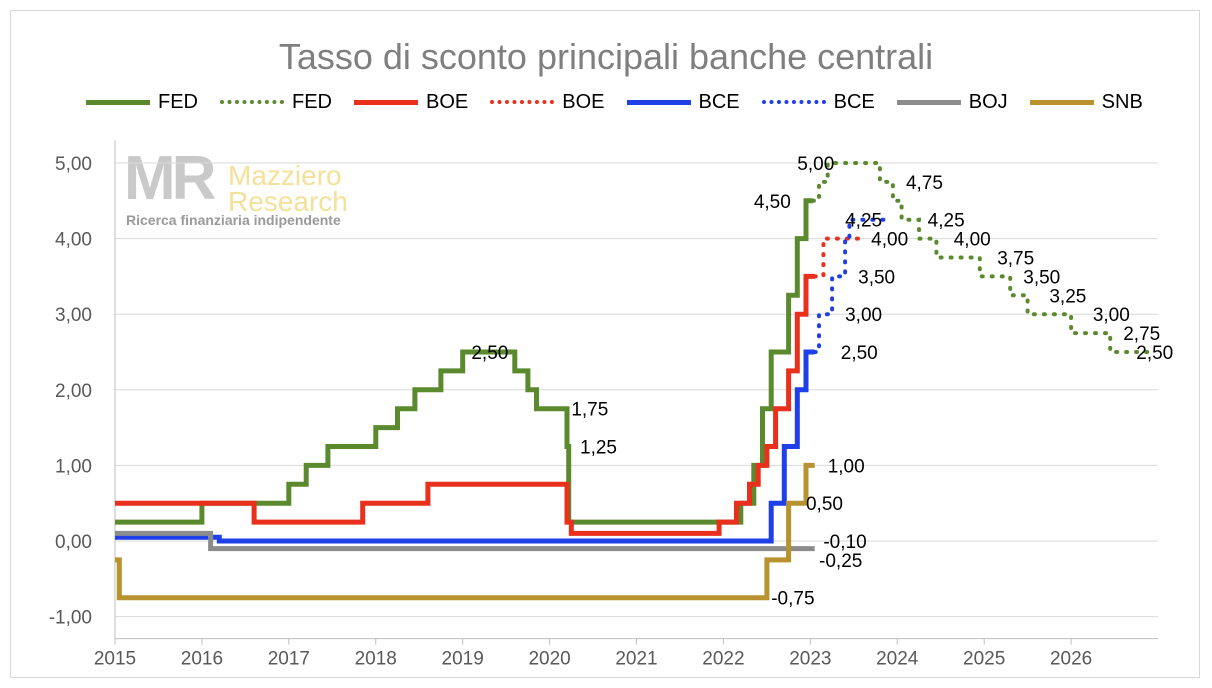 This screenshot has height=688, width=1212. Describe the element at coordinates (792, 599) in the screenshot. I see `data-label: -0,75` at that location.